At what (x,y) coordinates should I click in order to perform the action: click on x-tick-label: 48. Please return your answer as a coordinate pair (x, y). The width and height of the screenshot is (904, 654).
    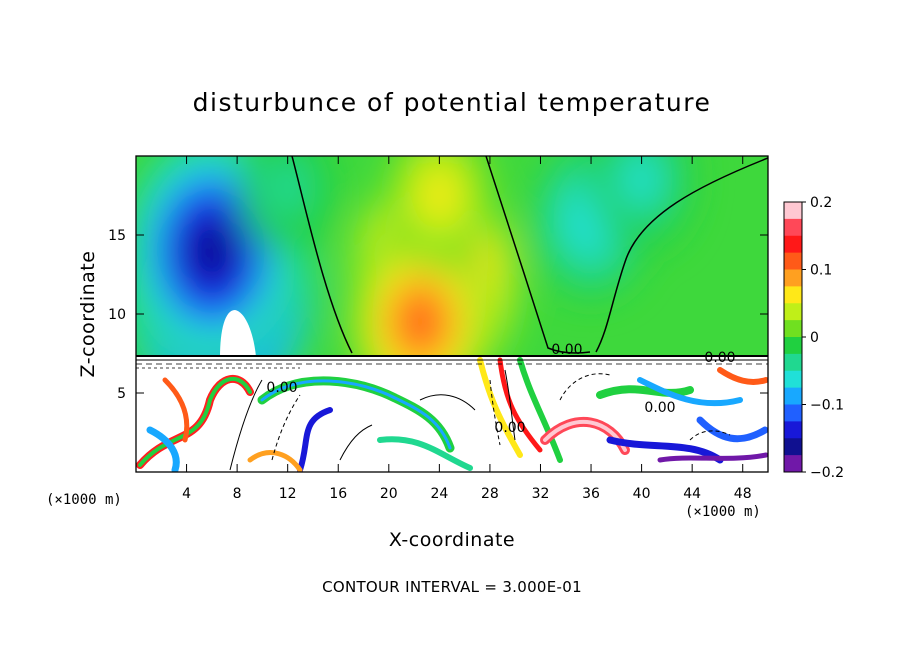
    Looking at the image, I should click on (743, 494).